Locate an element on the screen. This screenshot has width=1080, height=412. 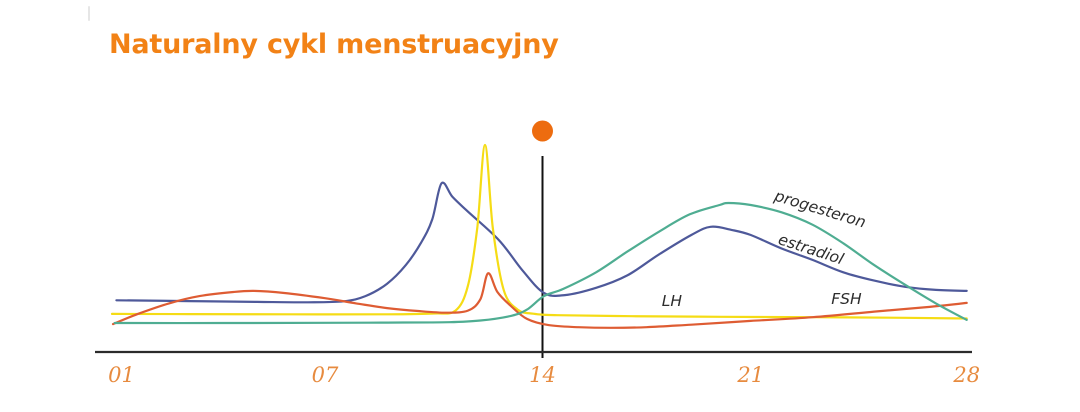
x-tick-14: 14 is located at coordinates (542, 375).